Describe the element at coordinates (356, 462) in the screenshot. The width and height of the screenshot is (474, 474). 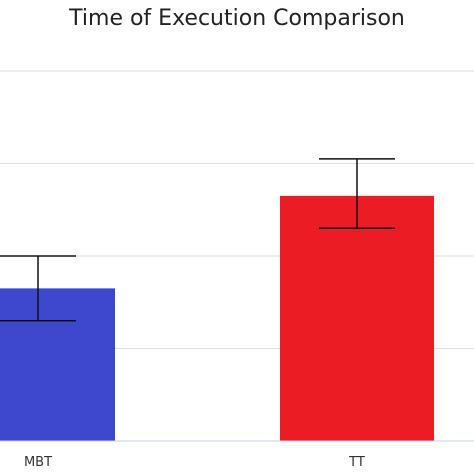
I see `category-label-tt: TT` at that location.